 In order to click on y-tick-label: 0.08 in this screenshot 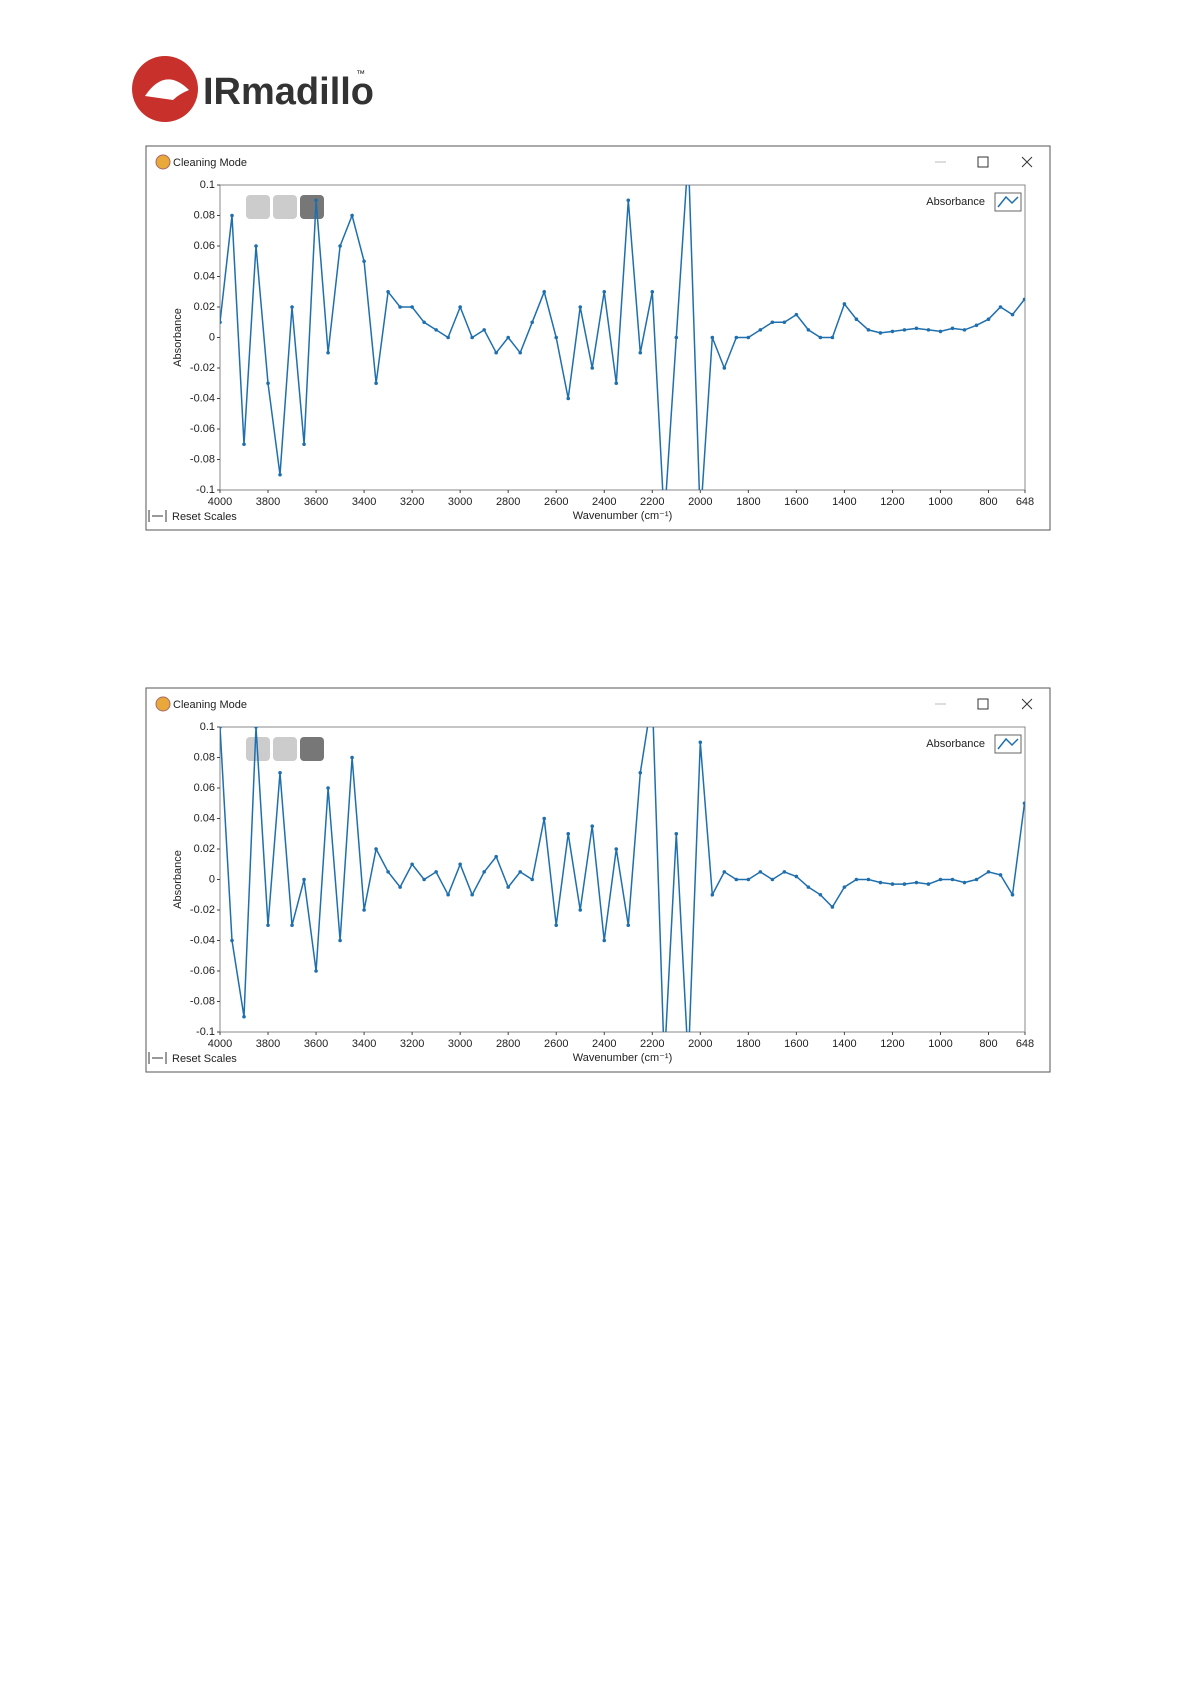, I will do `click(204, 215)`.